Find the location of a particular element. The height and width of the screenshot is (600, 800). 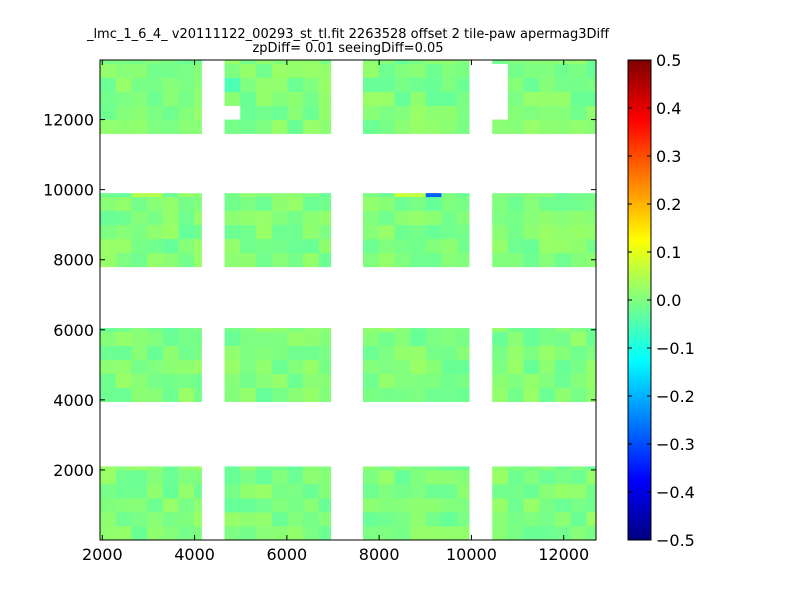

x-tick-label: 2000 is located at coordinates (102, 554).